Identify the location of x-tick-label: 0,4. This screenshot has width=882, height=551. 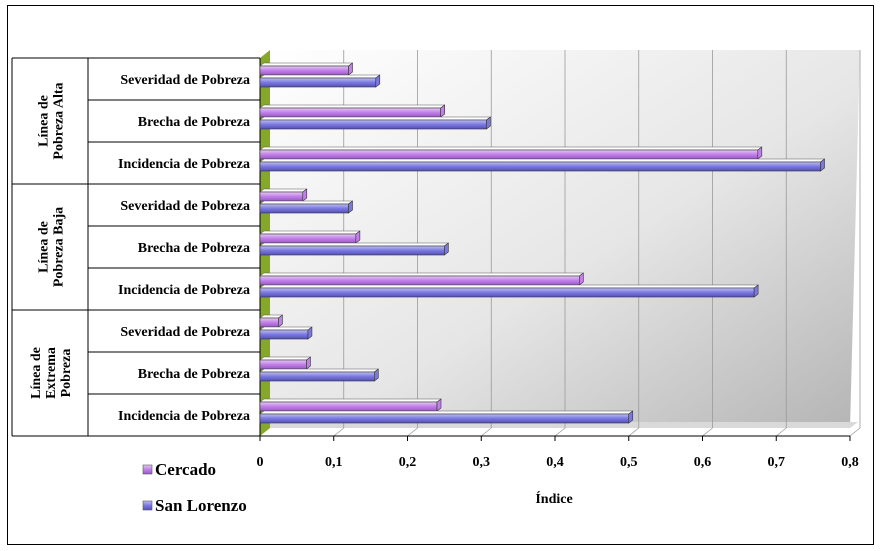
(555, 462).